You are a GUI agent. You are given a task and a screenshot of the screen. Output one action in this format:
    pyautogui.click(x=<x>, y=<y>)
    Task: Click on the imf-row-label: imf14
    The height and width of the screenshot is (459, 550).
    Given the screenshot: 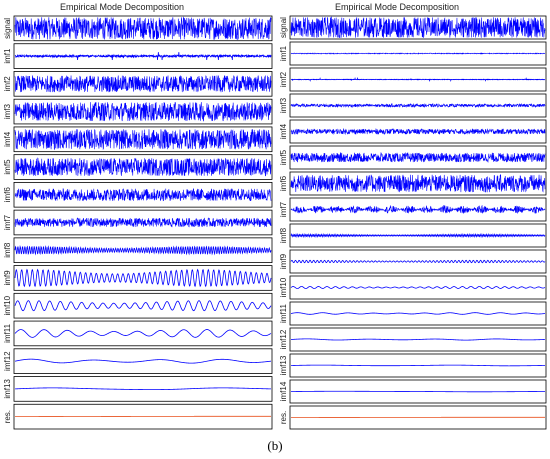 What is the action you would take?
    pyautogui.click(x=283, y=391)
    